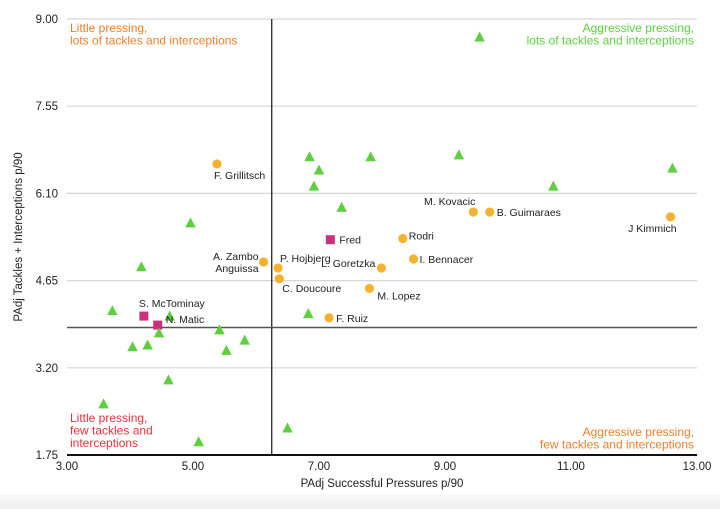 This screenshot has width=720, height=509. What do you see at coordinates (319, 467) in the screenshot?
I see `x-tick-label: 7.00` at bounding box center [319, 467].